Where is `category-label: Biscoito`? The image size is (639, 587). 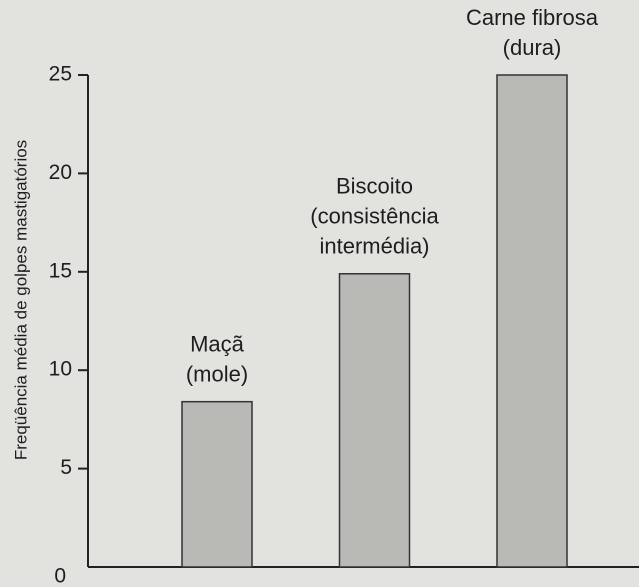 category-label: Biscoito is located at coordinates (374, 186).